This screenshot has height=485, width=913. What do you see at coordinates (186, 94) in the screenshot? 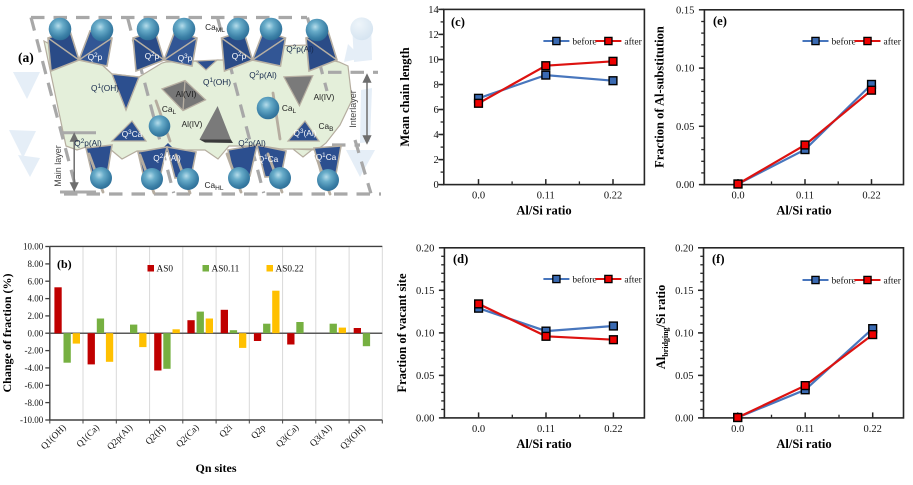
I see `svg-text: Al(VI)` at bounding box center [186, 94].